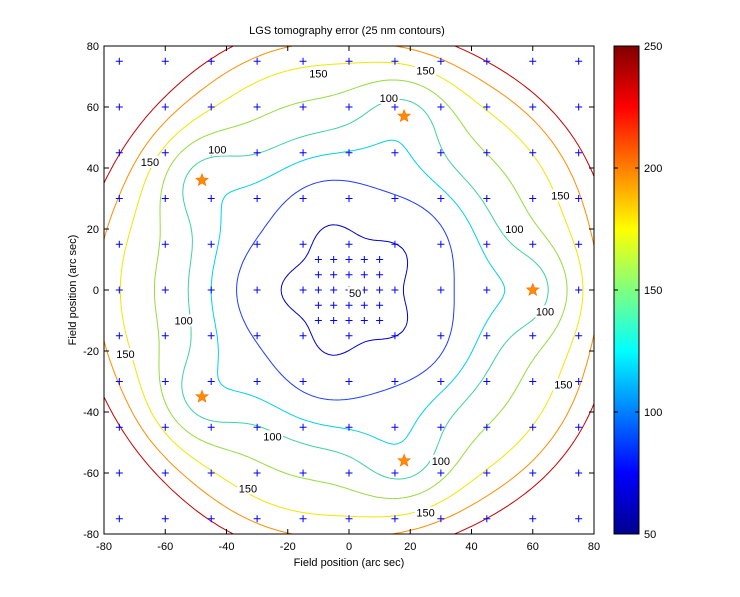 This screenshot has width=740, height=597. What do you see at coordinates (471, 547) in the screenshot?
I see `x-tick-label: 40` at bounding box center [471, 547].